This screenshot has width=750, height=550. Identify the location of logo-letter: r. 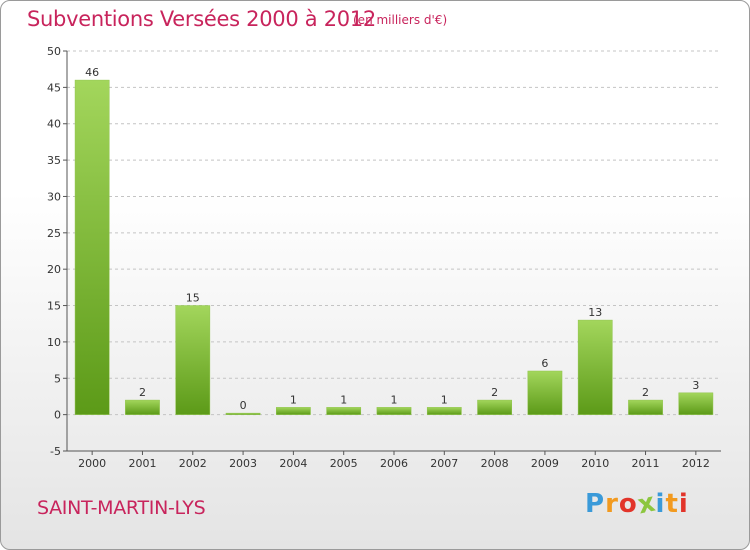
(612, 504).